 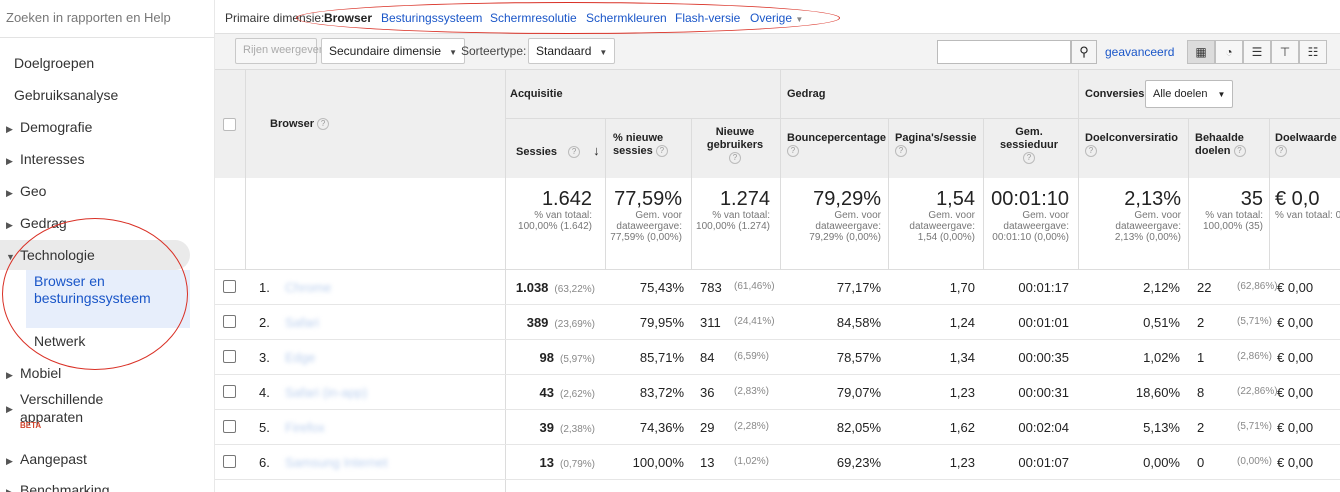 What do you see at coordinates (1140, 52) in the screenshot?
I see `advanced-filter-link: geavanceerd` at bounding box center [1140, 52].